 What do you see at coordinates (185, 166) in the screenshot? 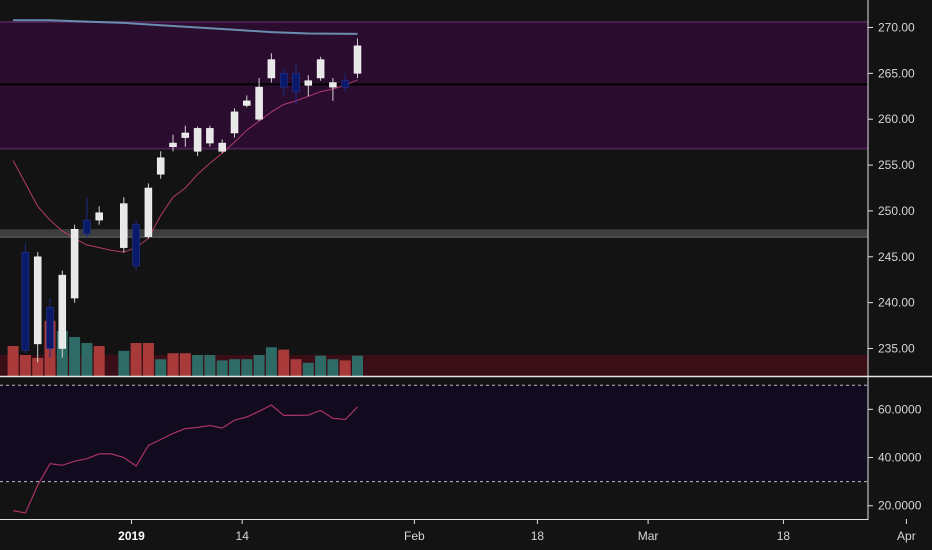
I see `moving-average-short` at bounding box center [185, 166].